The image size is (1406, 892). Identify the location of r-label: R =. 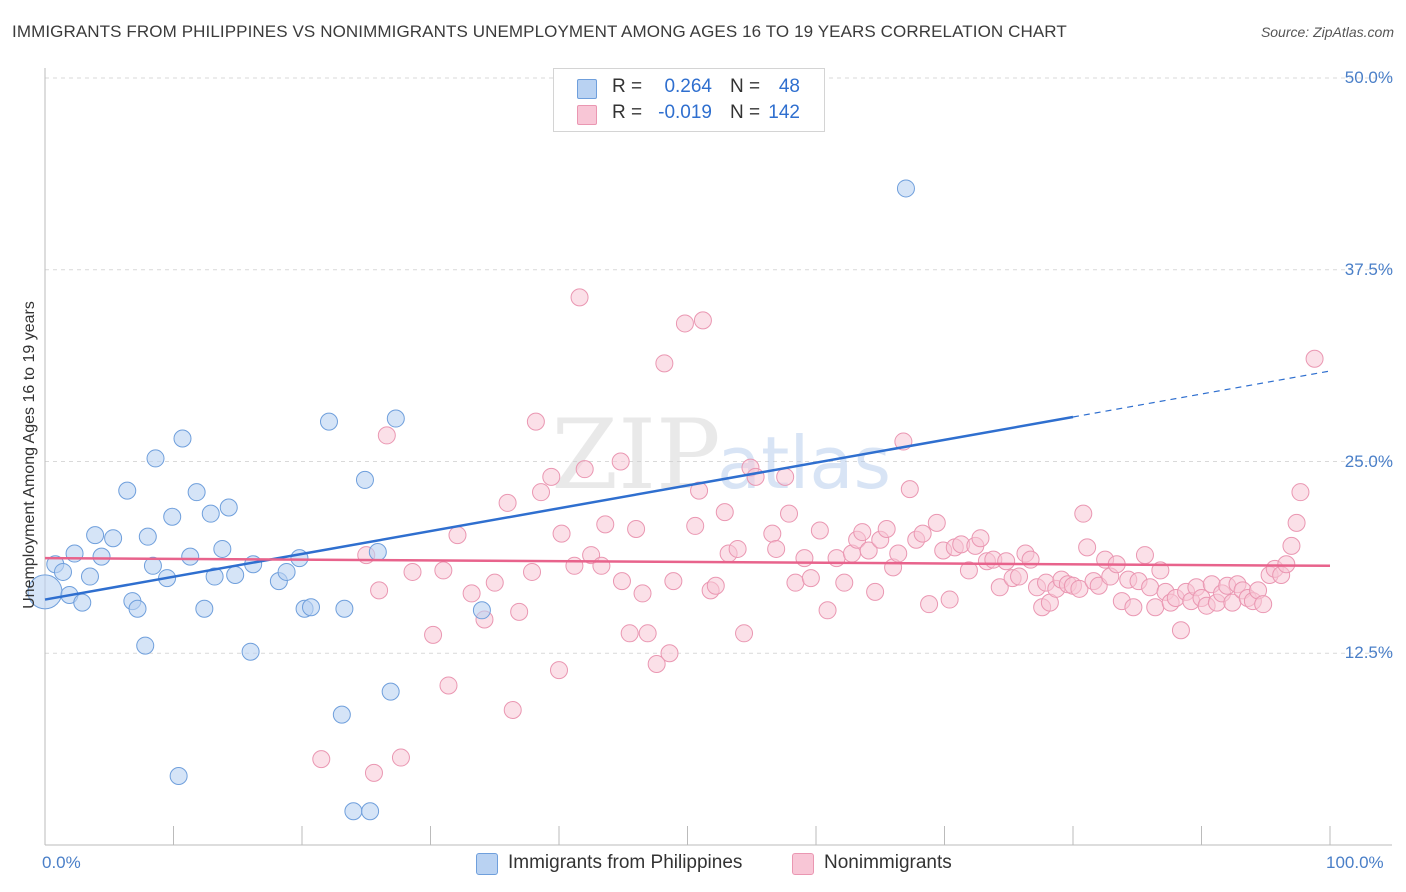
(627, 112).